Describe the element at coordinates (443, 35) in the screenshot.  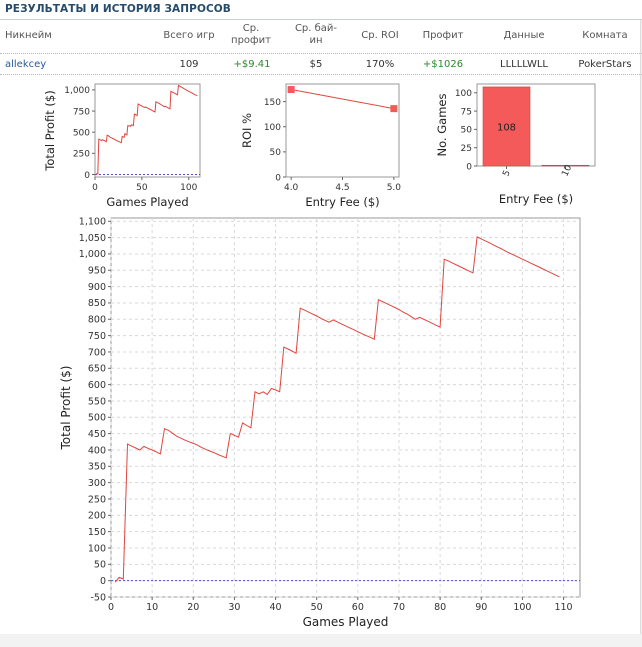
I see `col-profit: Профит` at that location.